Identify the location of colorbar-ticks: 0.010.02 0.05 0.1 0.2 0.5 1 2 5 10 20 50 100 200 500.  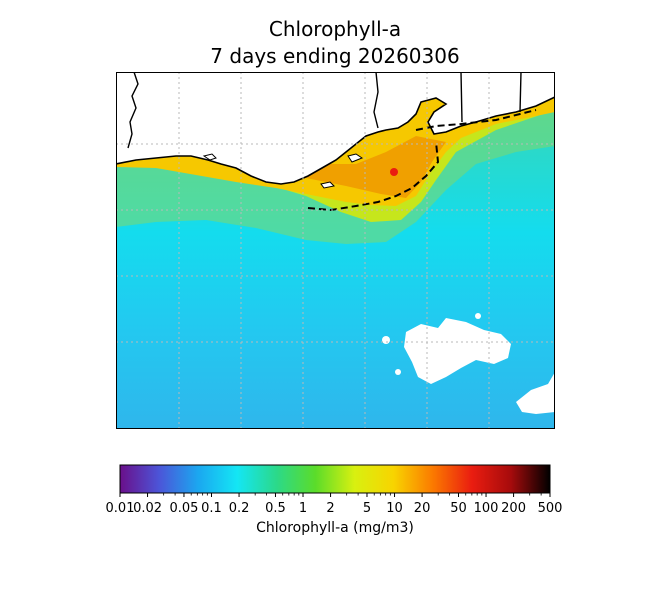
(334, 504).